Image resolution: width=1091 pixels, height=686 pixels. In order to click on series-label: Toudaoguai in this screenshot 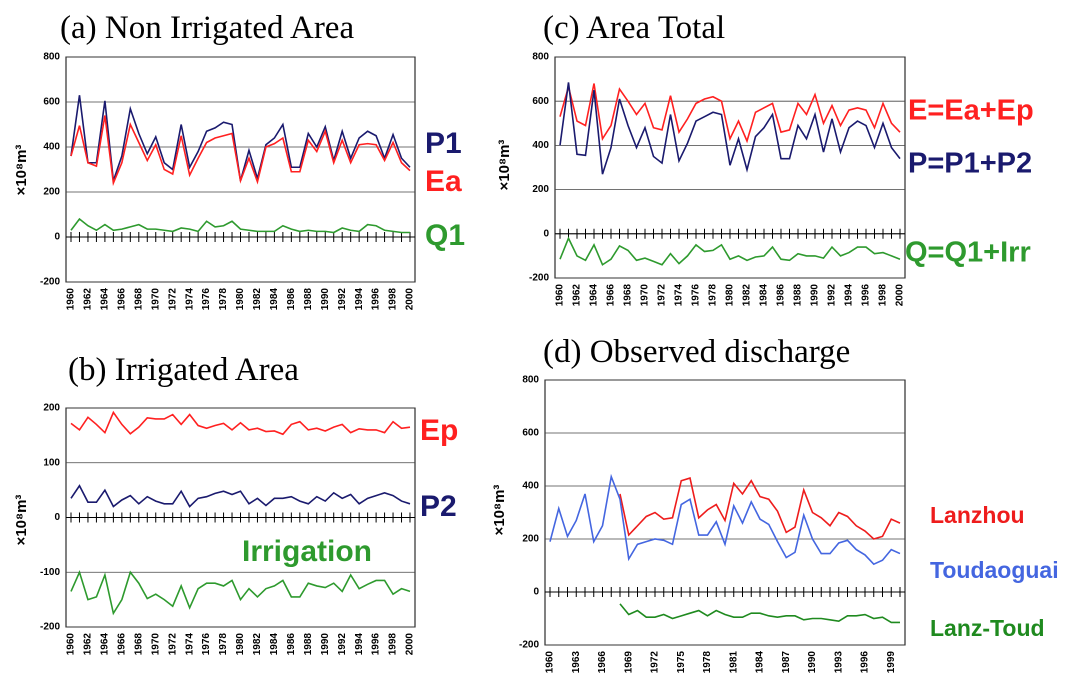, I will do `click(994, 570)`.